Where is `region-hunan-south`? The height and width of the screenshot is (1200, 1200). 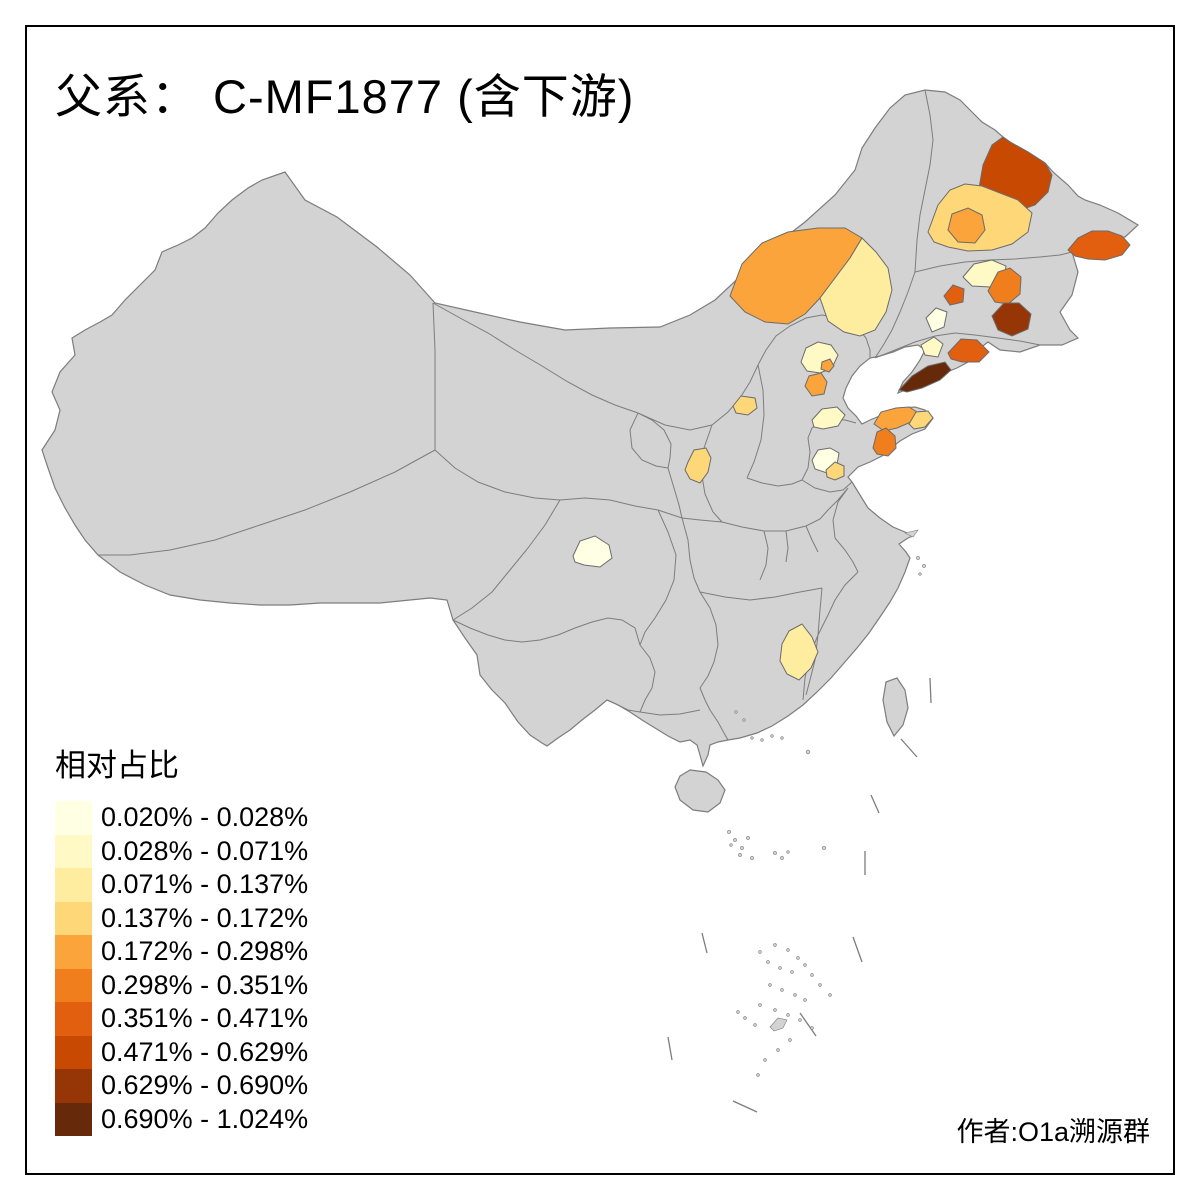
region-hunan-south is located at coordinates (799, 652).